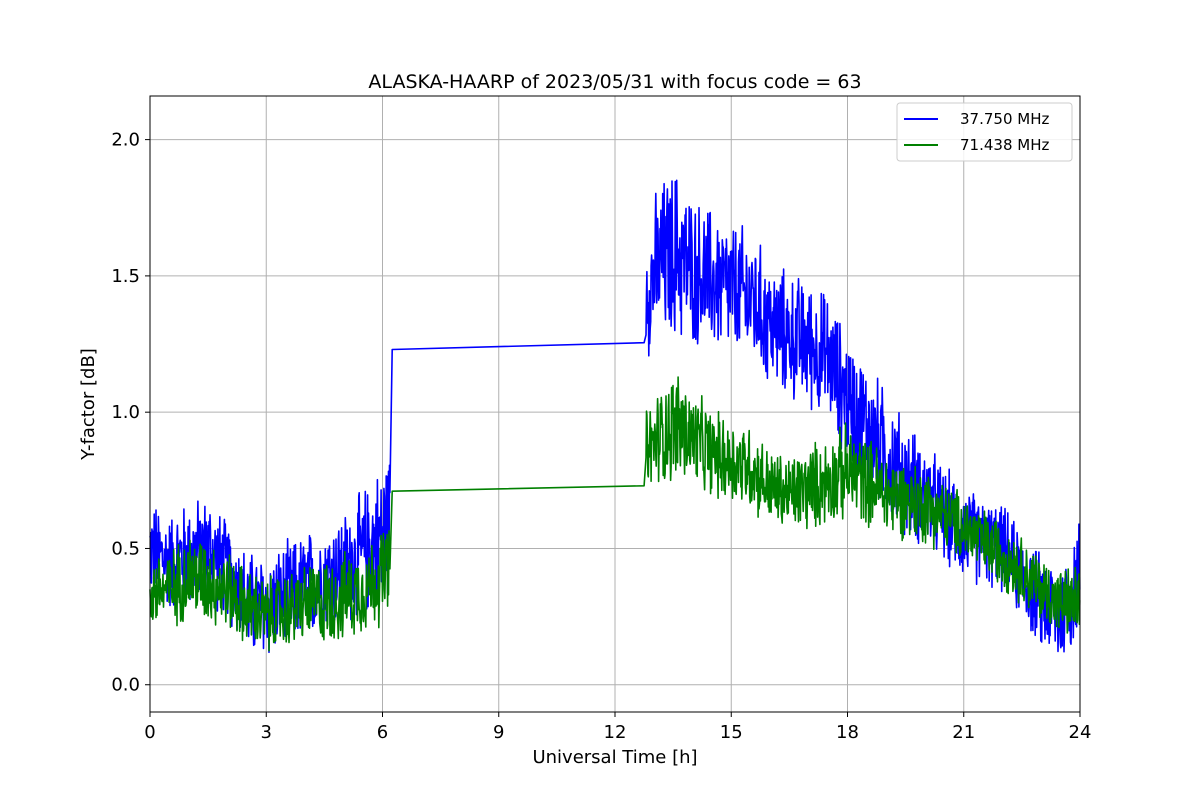 This screenshot has width=1200, height=800. I want to click on x-tick-label: 21, so click(963, 732).